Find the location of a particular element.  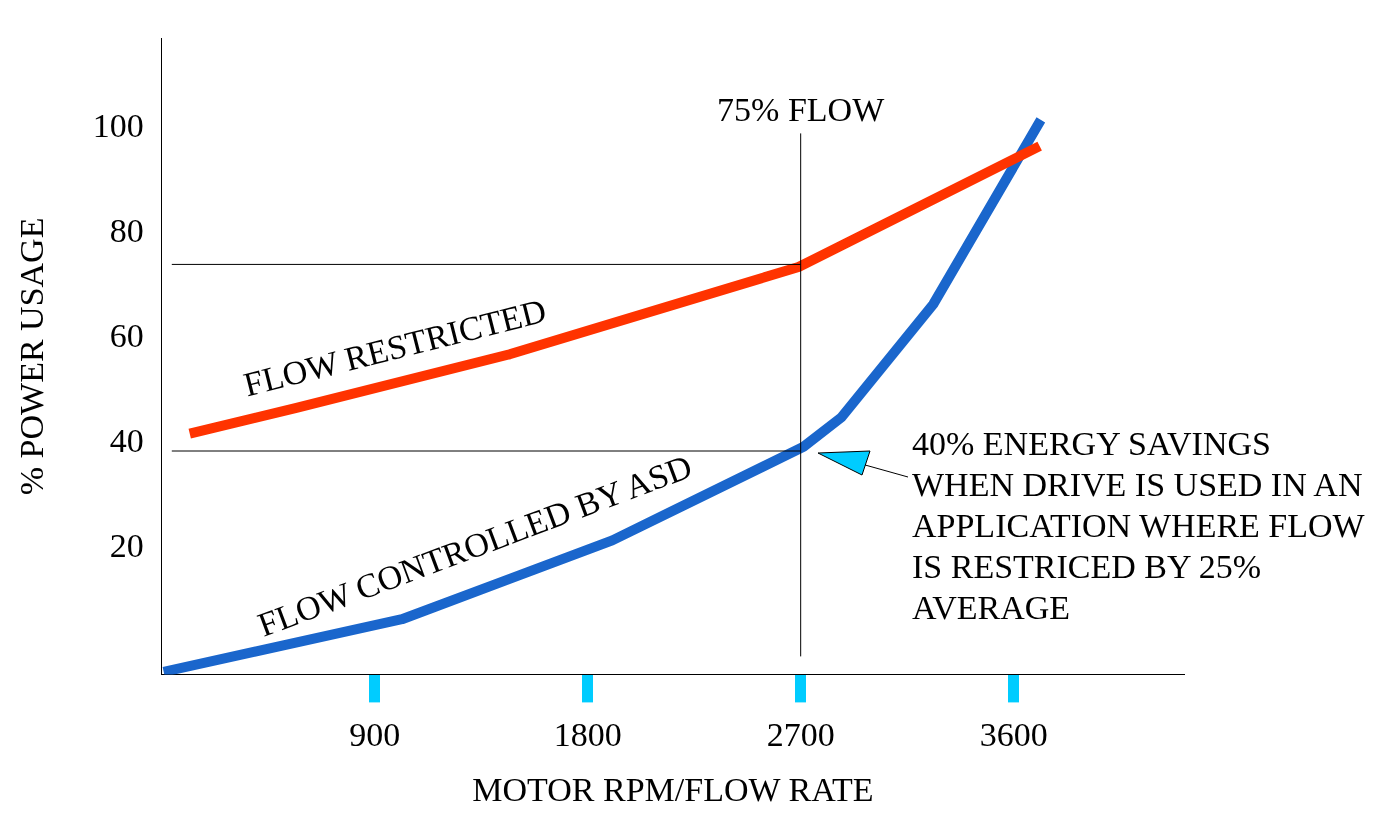

y-axis-title: % POWER USAGE is located at coordinates (32, 356).